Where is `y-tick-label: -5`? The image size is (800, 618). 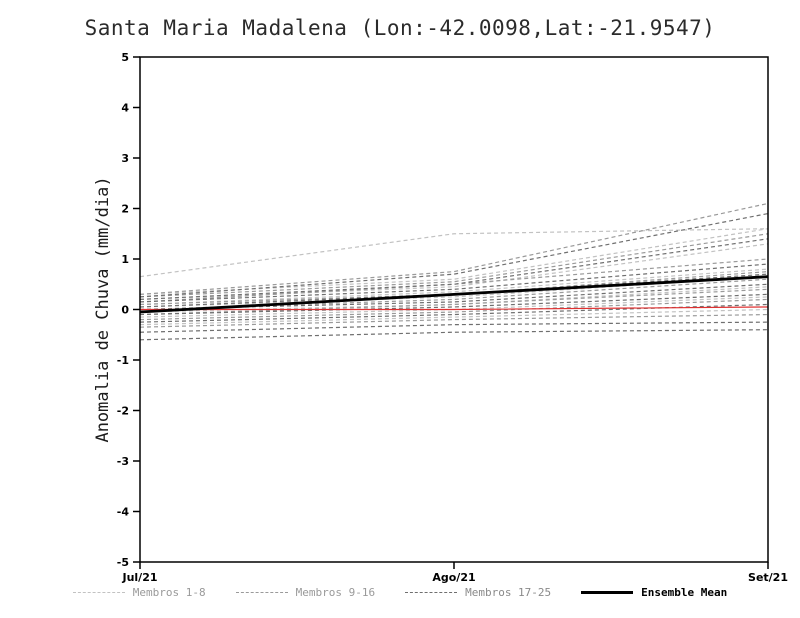 y-tick-label: -5 is located at coordinates (123, 562).